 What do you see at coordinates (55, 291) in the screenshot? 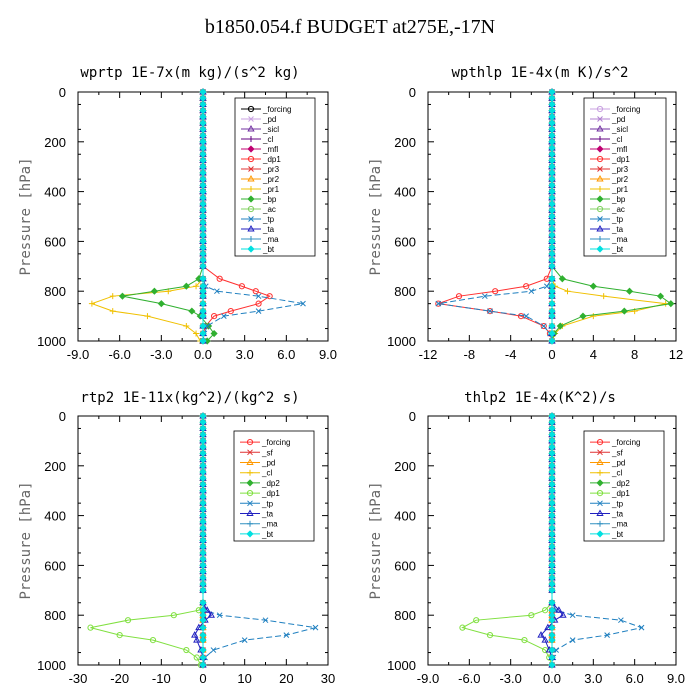
I see `y-tick-label: 800` at bounding box center [55, 291].